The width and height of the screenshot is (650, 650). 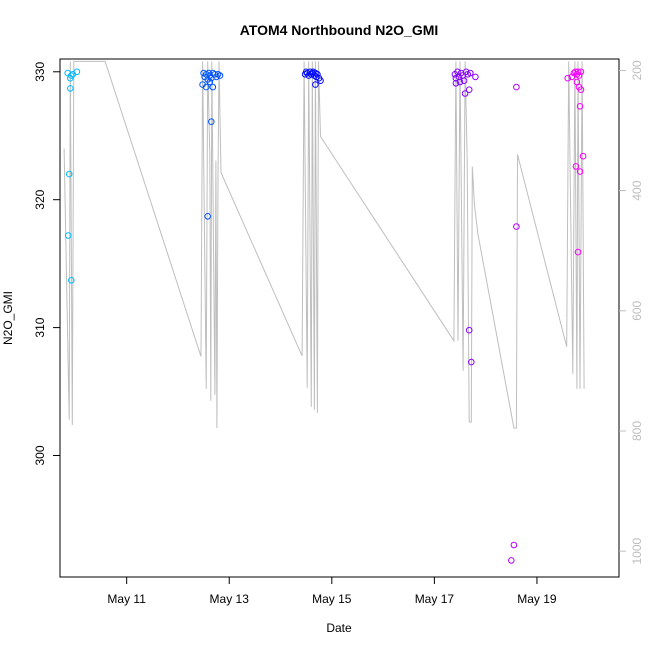 I want to click on y-axis: 300 310 320 330, so click(x=46, y=263).